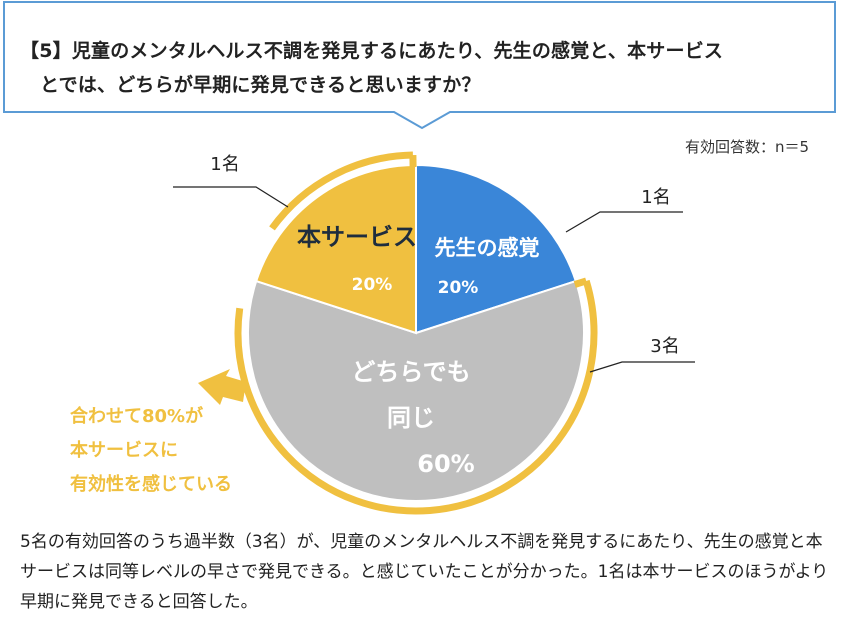 This screenshot has height=623, width=843. I want to click on leader-line-sensei, so click(624, 222).